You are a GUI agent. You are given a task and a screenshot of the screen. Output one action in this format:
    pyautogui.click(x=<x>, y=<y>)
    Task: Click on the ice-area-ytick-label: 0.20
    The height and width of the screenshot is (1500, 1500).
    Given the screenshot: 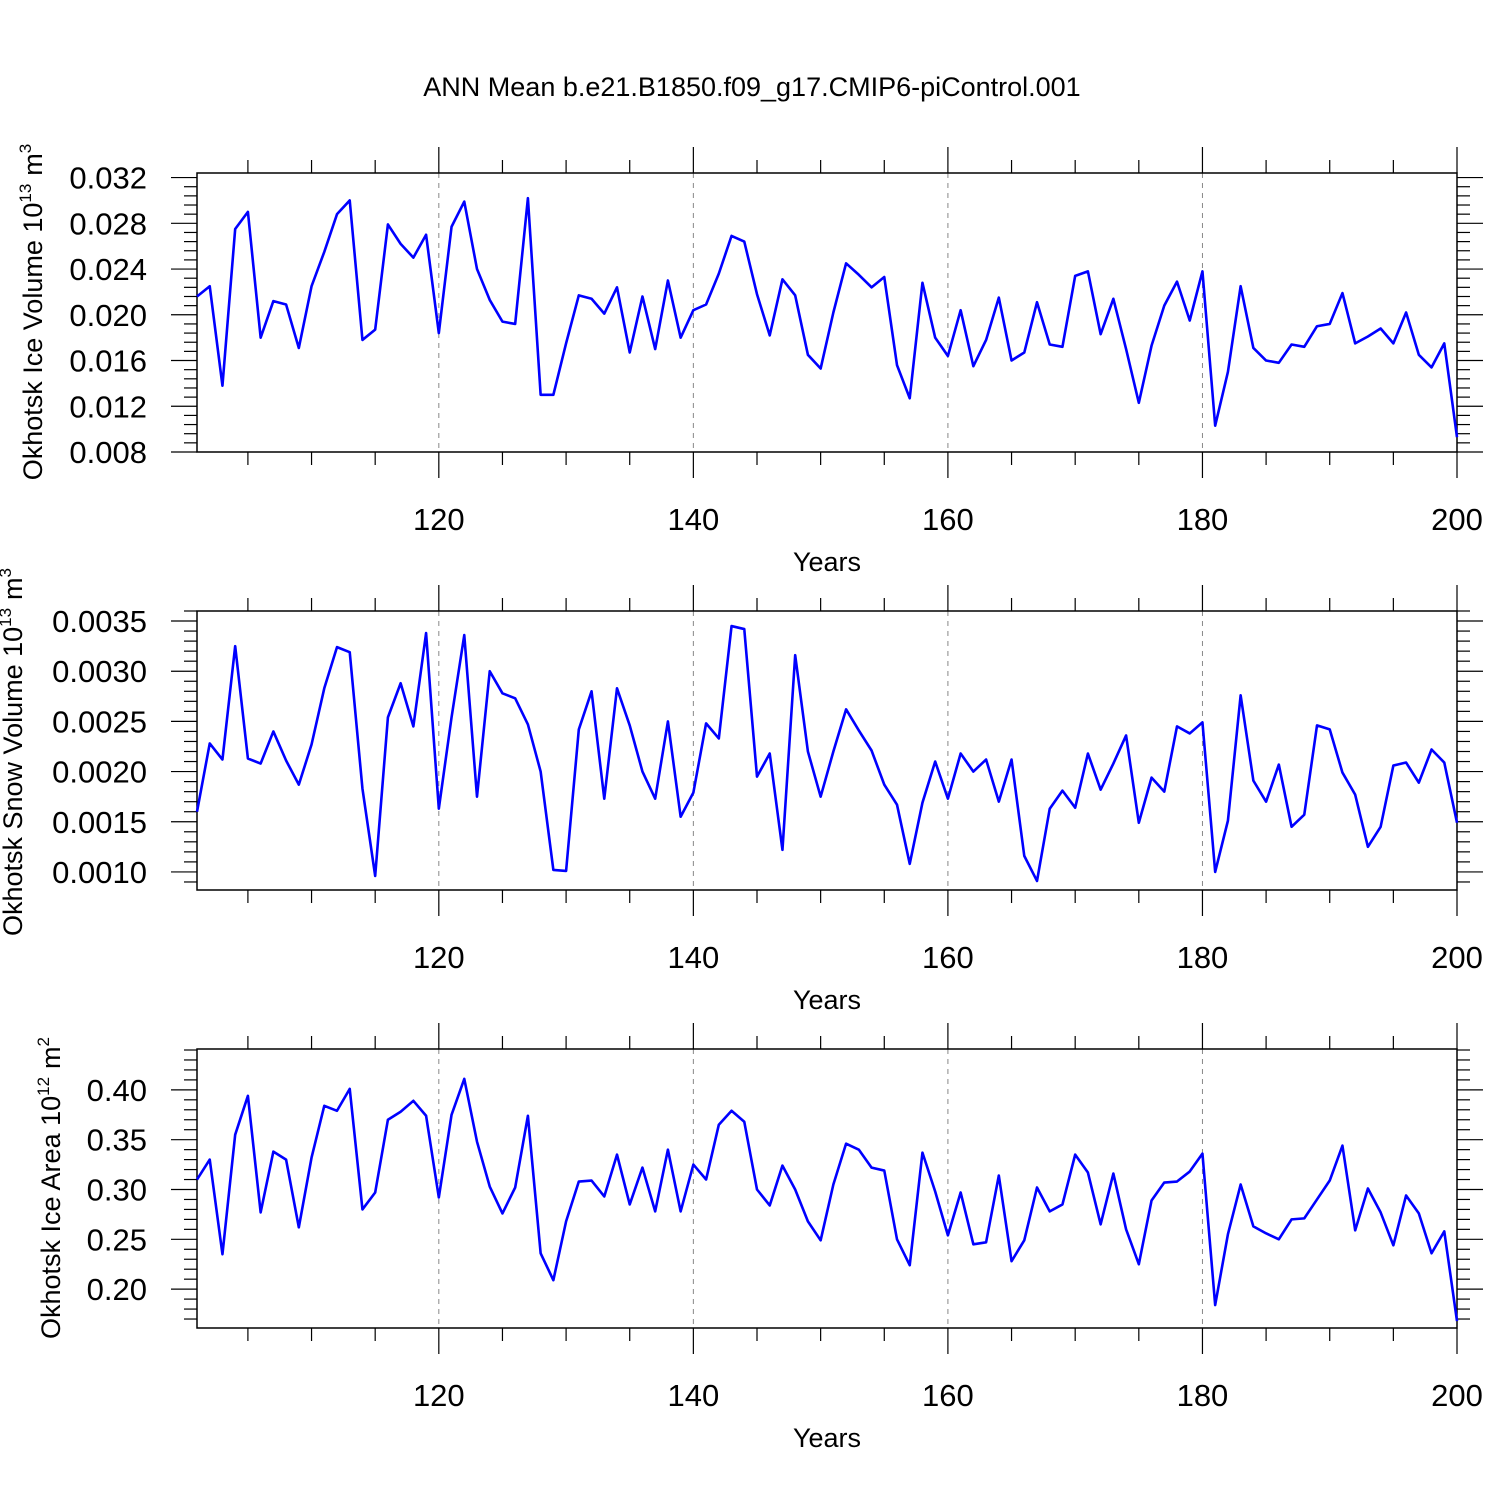 What is the action you would take?
    pyautogui.click(x=117, y=1289)
    